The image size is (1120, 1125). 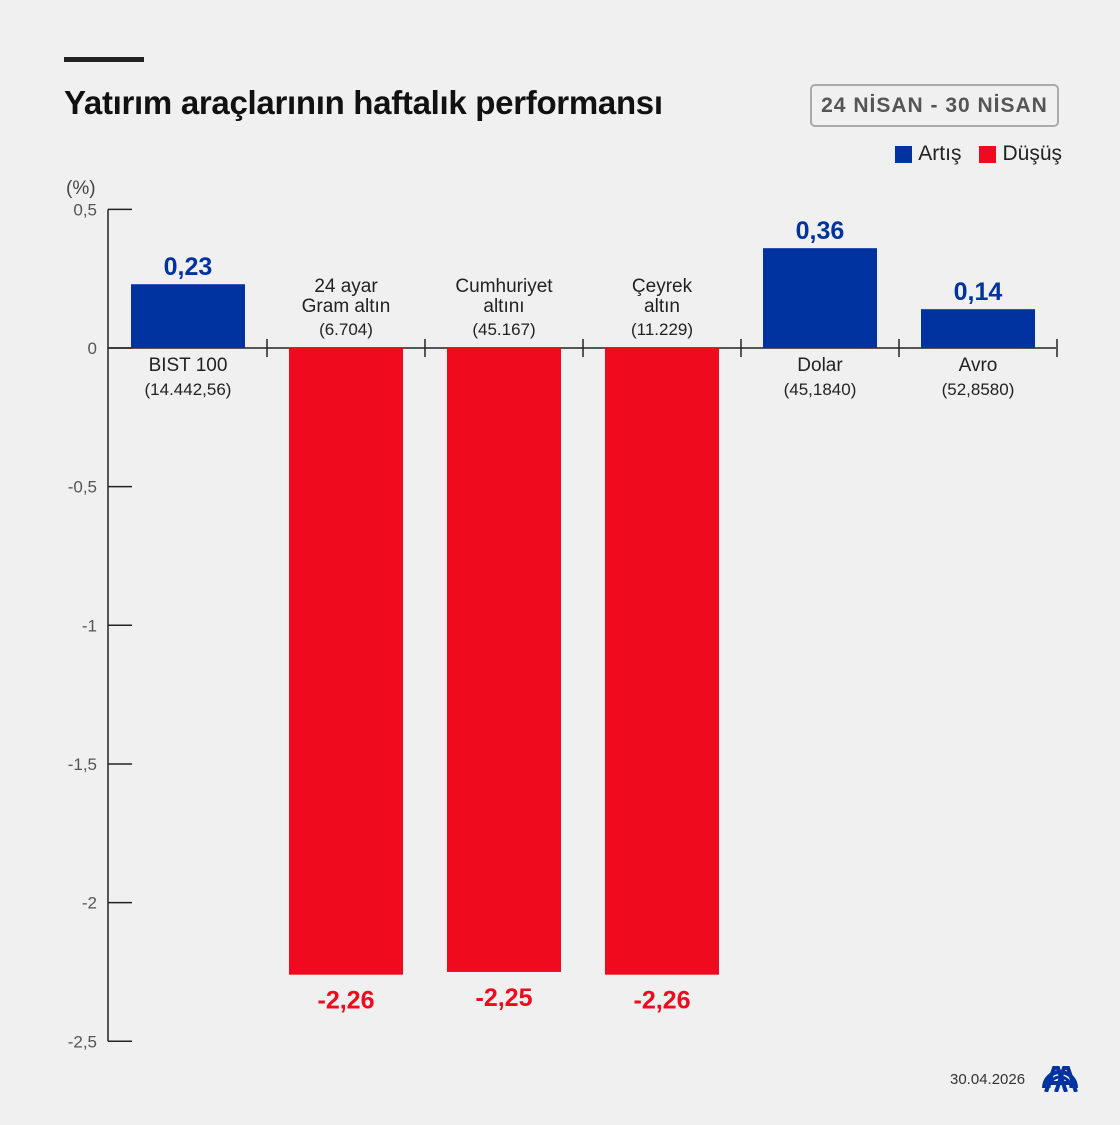 What do you see at coordinates (978, 154) in the screenshot?
I see `legend: Artış Düşüş` at bounding box center [978, 154].